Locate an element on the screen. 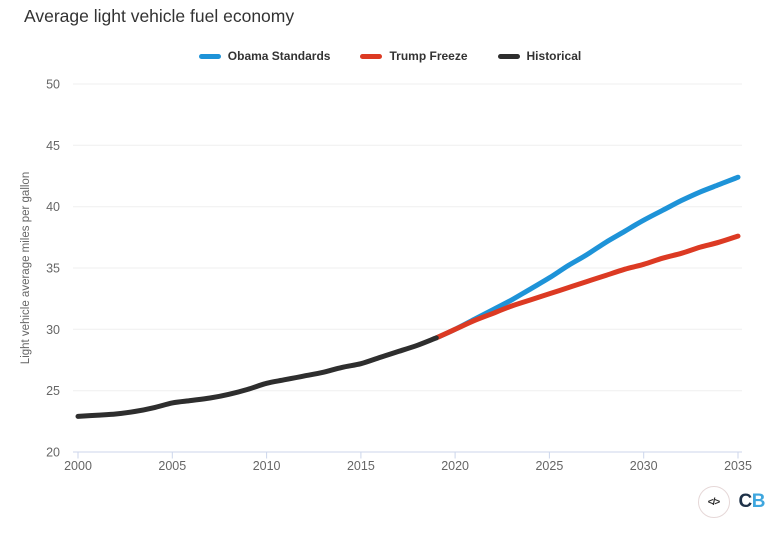 The height and width of the screenshot is (536, 780). code-icon: </> is located at coordinates (714, 502).